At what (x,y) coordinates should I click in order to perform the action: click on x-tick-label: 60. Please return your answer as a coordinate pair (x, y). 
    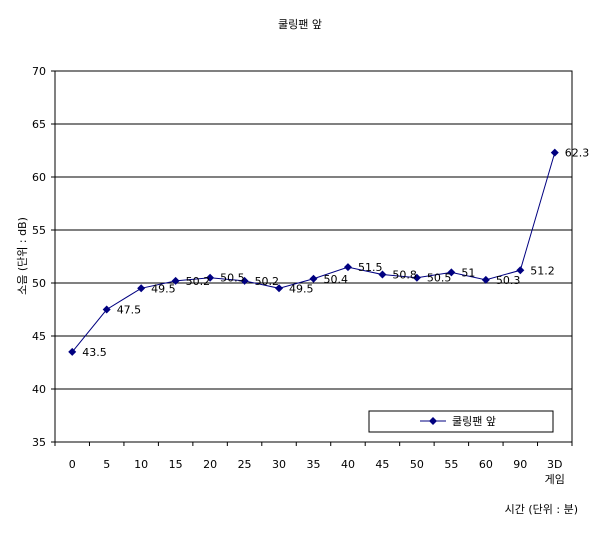
    Looking at the image, I should click on (486, 464).